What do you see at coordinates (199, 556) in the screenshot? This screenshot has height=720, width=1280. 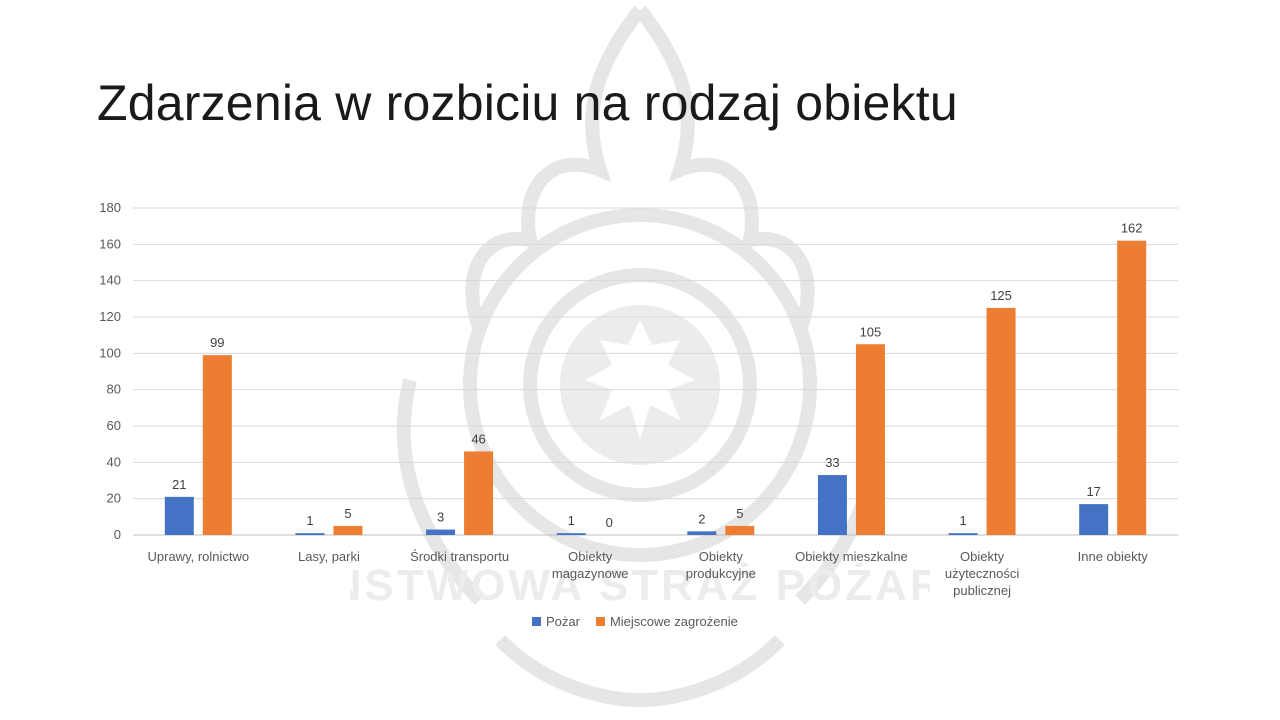 I see `category-label: Uprawy, rolnictwo` at bounding box center [199, 556].